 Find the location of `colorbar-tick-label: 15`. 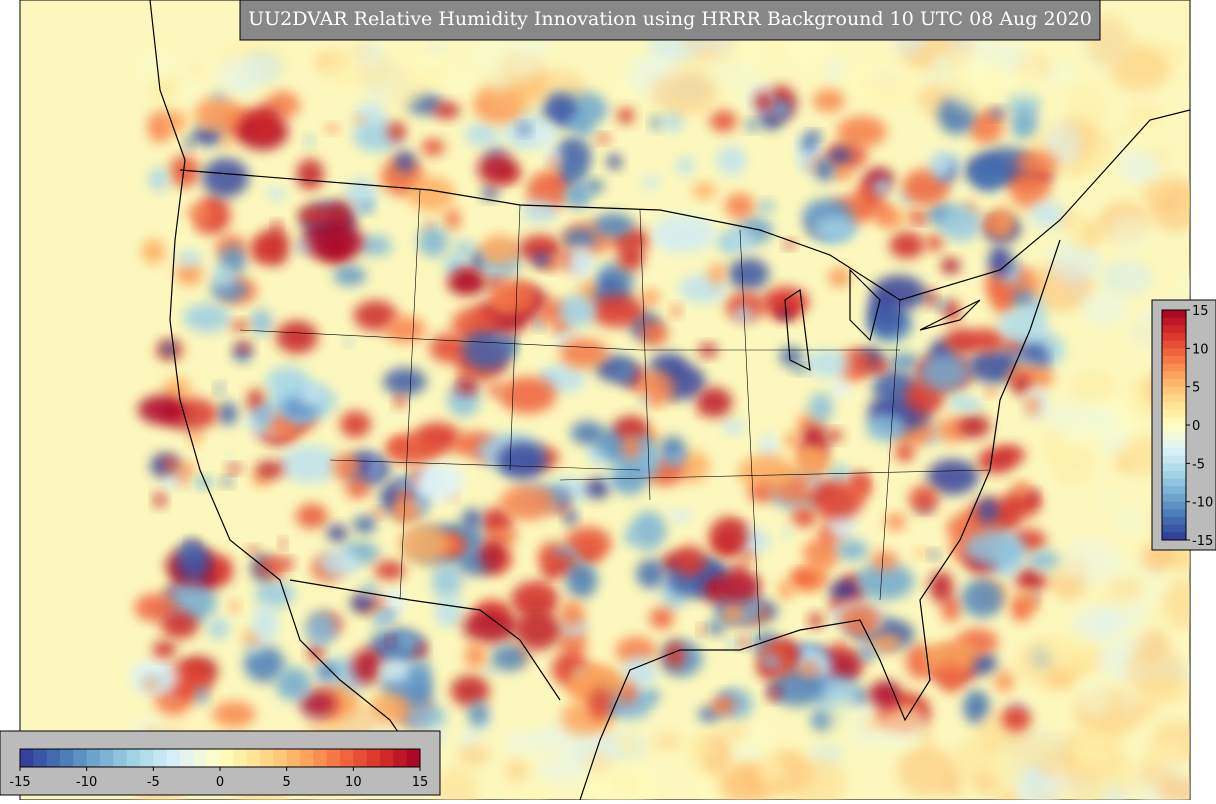

colorbar-tick-label: 15 is located at coordinates (420, 782).